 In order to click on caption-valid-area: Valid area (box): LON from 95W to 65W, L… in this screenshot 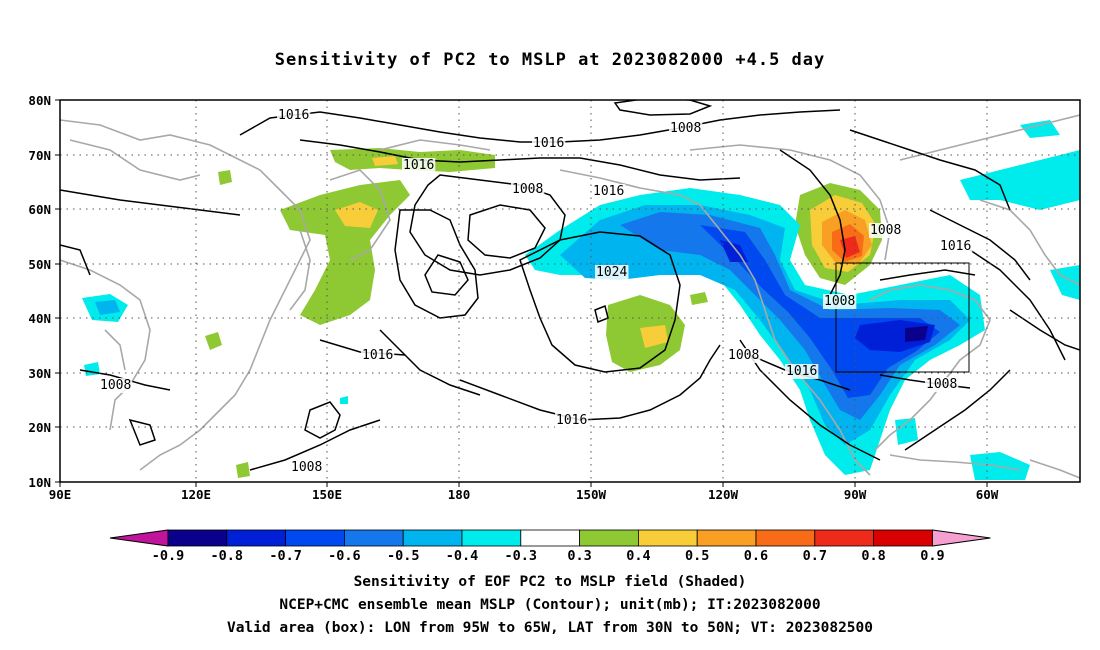, I will do `click(549, 628)`.